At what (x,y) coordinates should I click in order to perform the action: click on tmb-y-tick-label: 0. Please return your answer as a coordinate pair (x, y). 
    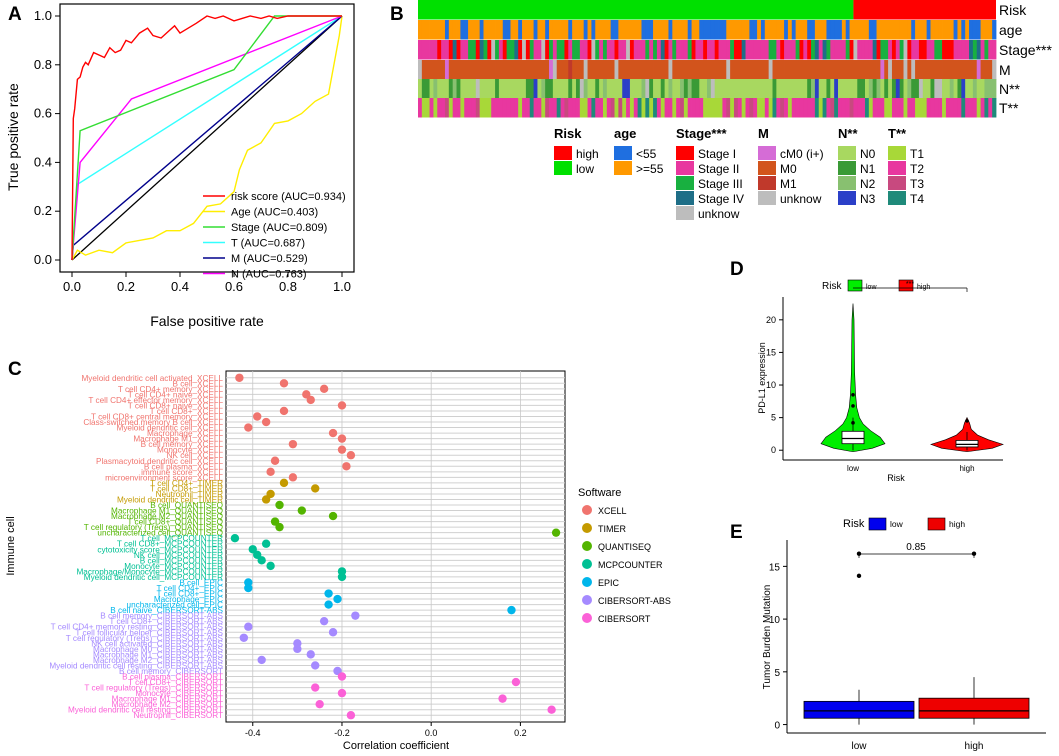
    Looking at the image, I should click on (777, 726).